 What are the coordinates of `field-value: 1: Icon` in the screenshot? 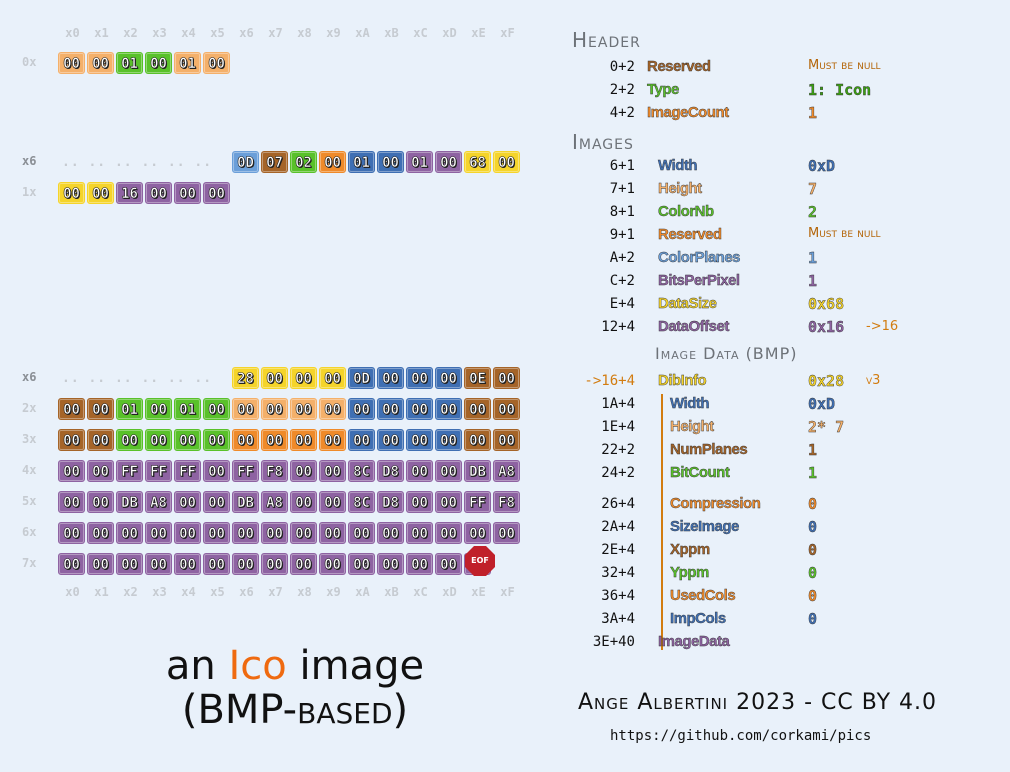 It's located at (840, 90).